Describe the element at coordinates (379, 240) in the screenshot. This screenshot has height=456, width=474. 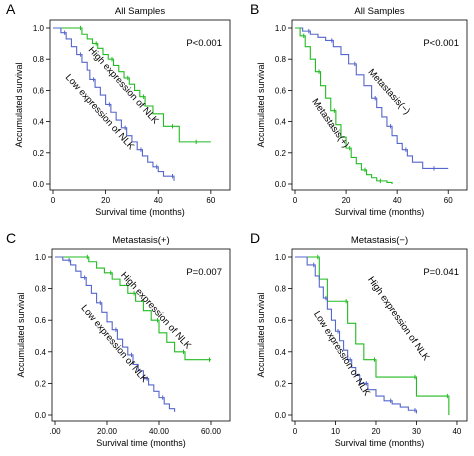
I see `panel-title: Metastasis(−)` at that location.